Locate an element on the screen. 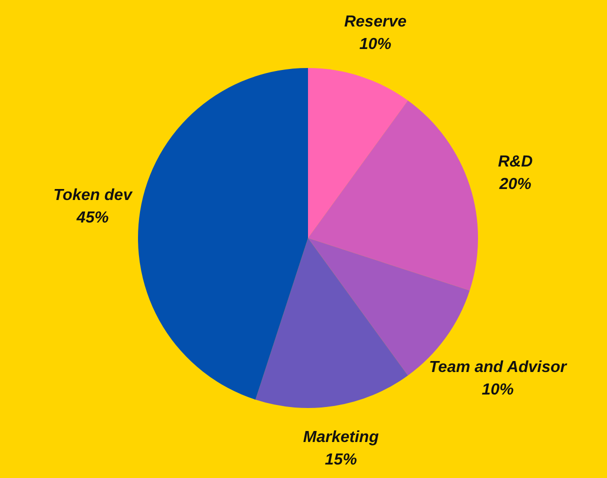  slice-label: R&D is located at coordinates (516, 162).